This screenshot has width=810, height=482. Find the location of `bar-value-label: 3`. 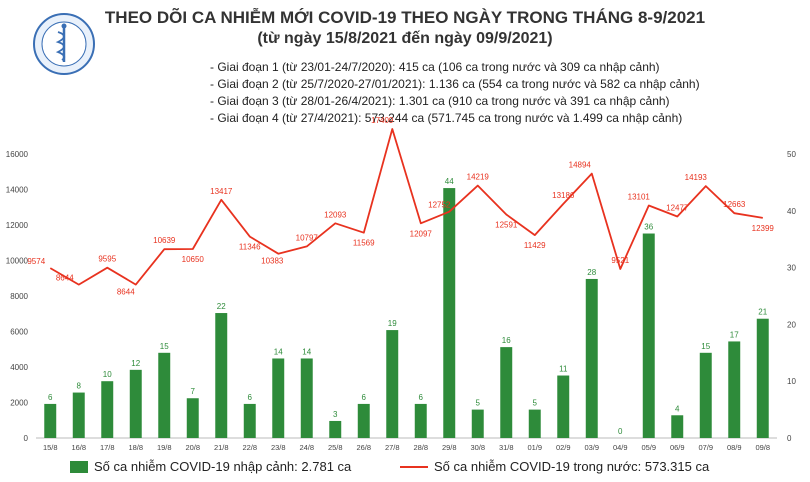

bar-value-label: 3 is located at coordinates (335, 414).